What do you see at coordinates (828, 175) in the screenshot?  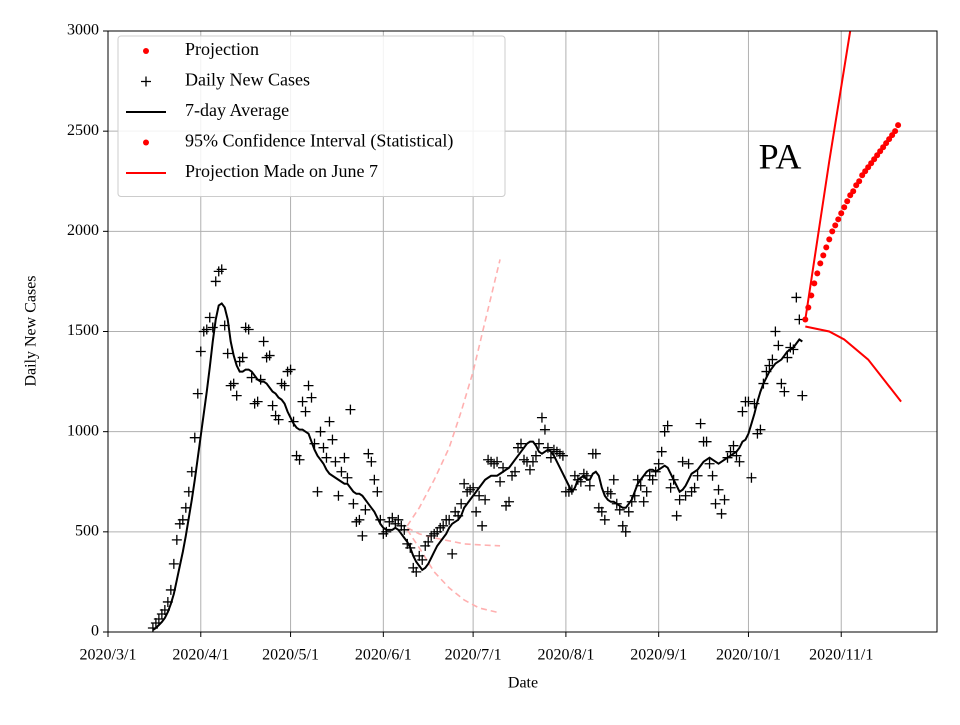 I see `series-line` at bounding box center [828, 175].